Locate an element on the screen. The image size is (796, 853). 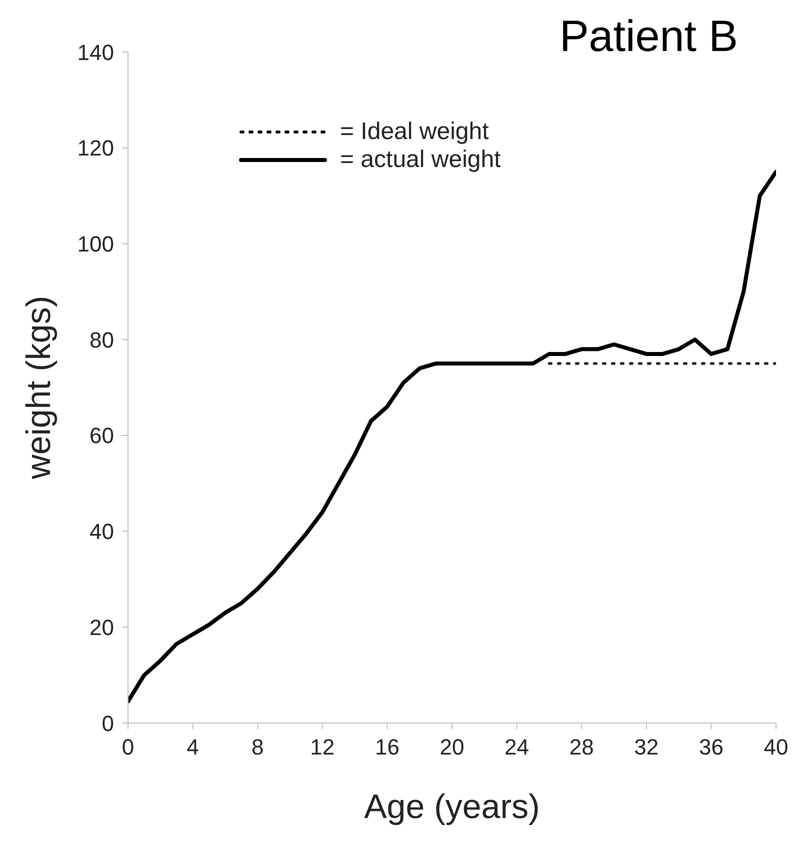
y-tick-label: 120 is located at coordinates (95, 148).